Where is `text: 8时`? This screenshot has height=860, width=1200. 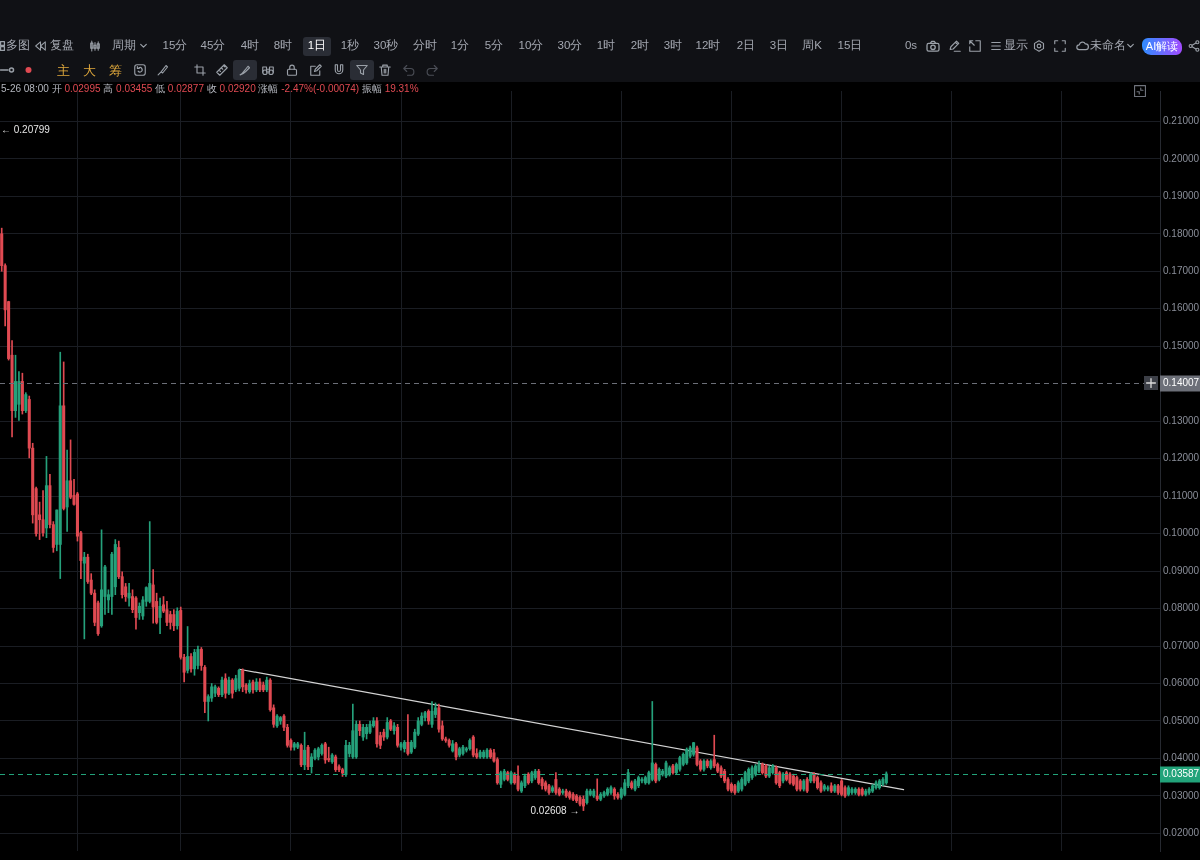 text: 8时 is located at coordinates (283, 46).